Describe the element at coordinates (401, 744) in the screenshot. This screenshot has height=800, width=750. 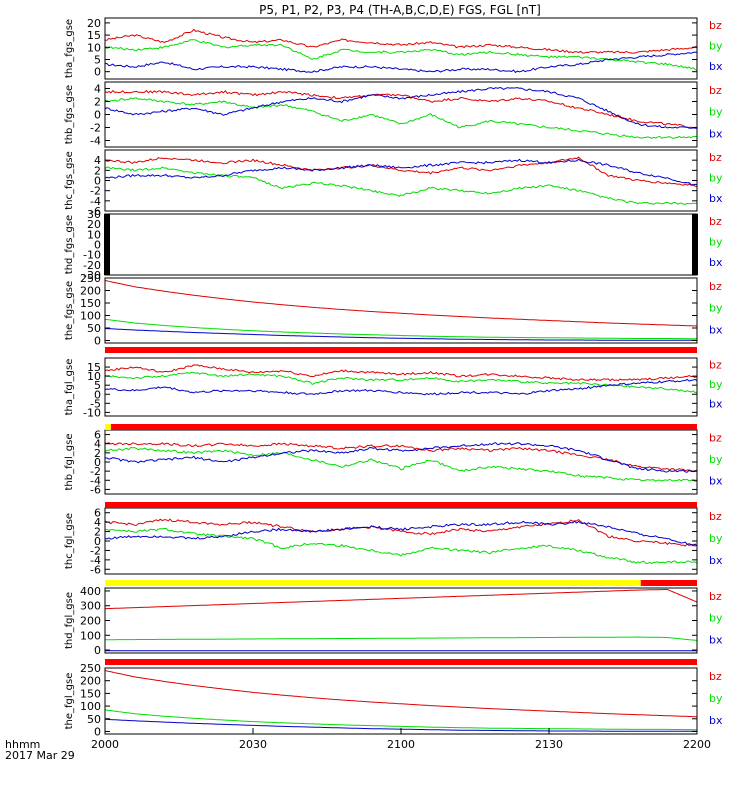
I see `x-tick-label: 2100` at that location.